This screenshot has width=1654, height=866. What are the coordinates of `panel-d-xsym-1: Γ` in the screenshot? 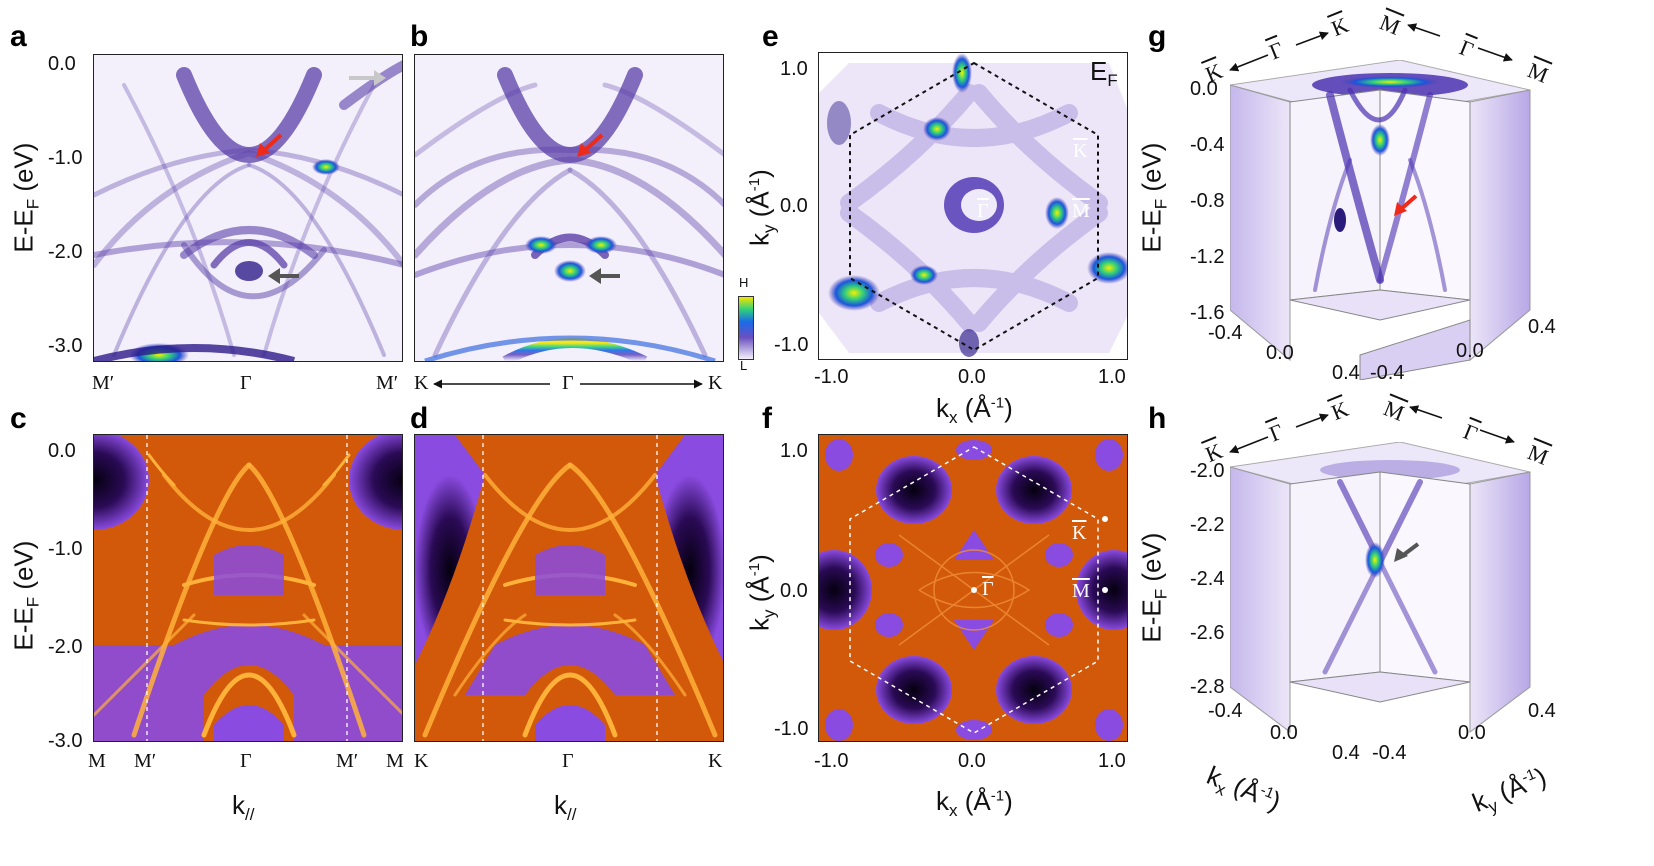 It's located at (568, 761).